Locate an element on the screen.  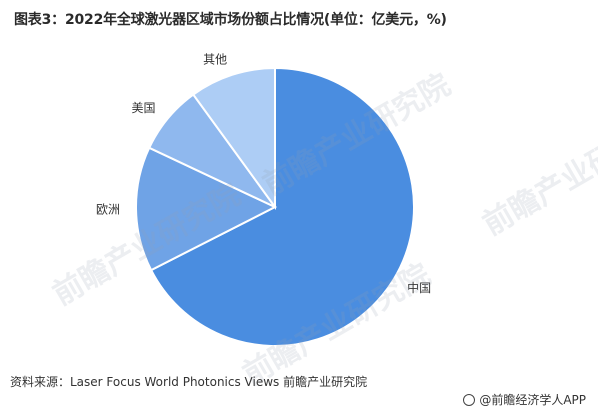
chart-title: 图表3：2022年全球激光器区域市场份额占比情况(单位：亿美元，%) is located at coordinates (230, 20).